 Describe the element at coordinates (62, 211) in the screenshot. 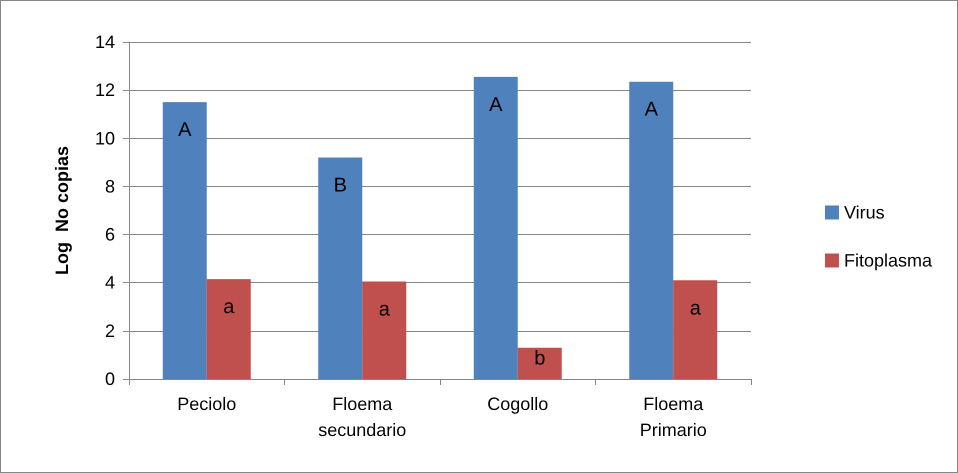

I see `y-axis-title: Log No copias` at that location.